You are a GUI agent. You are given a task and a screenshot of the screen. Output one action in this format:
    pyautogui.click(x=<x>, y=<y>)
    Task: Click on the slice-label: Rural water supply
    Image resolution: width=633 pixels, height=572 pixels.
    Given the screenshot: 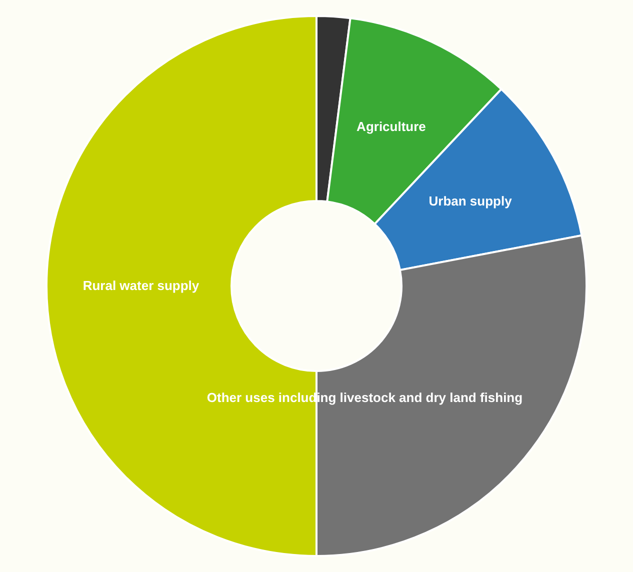 What is the action you would take?
    pyautogui.click(x=141, y=285)
    